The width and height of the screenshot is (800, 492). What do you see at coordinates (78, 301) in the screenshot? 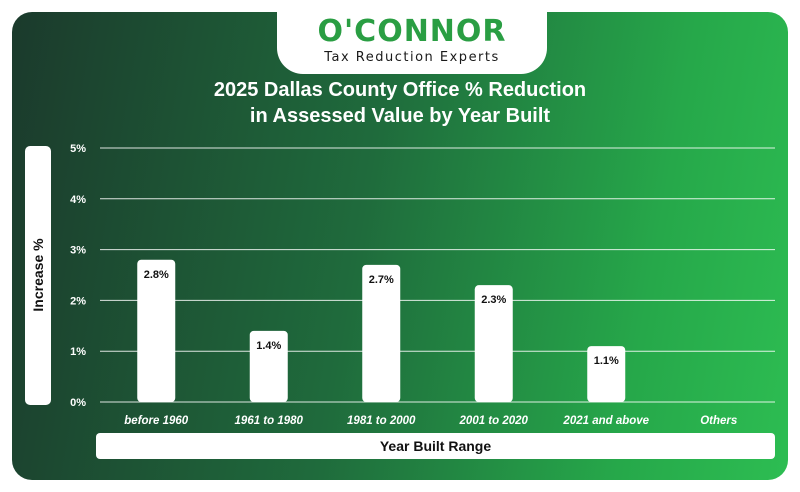
I see `y-tick-label: 2%` at bounding box center [78, 301].